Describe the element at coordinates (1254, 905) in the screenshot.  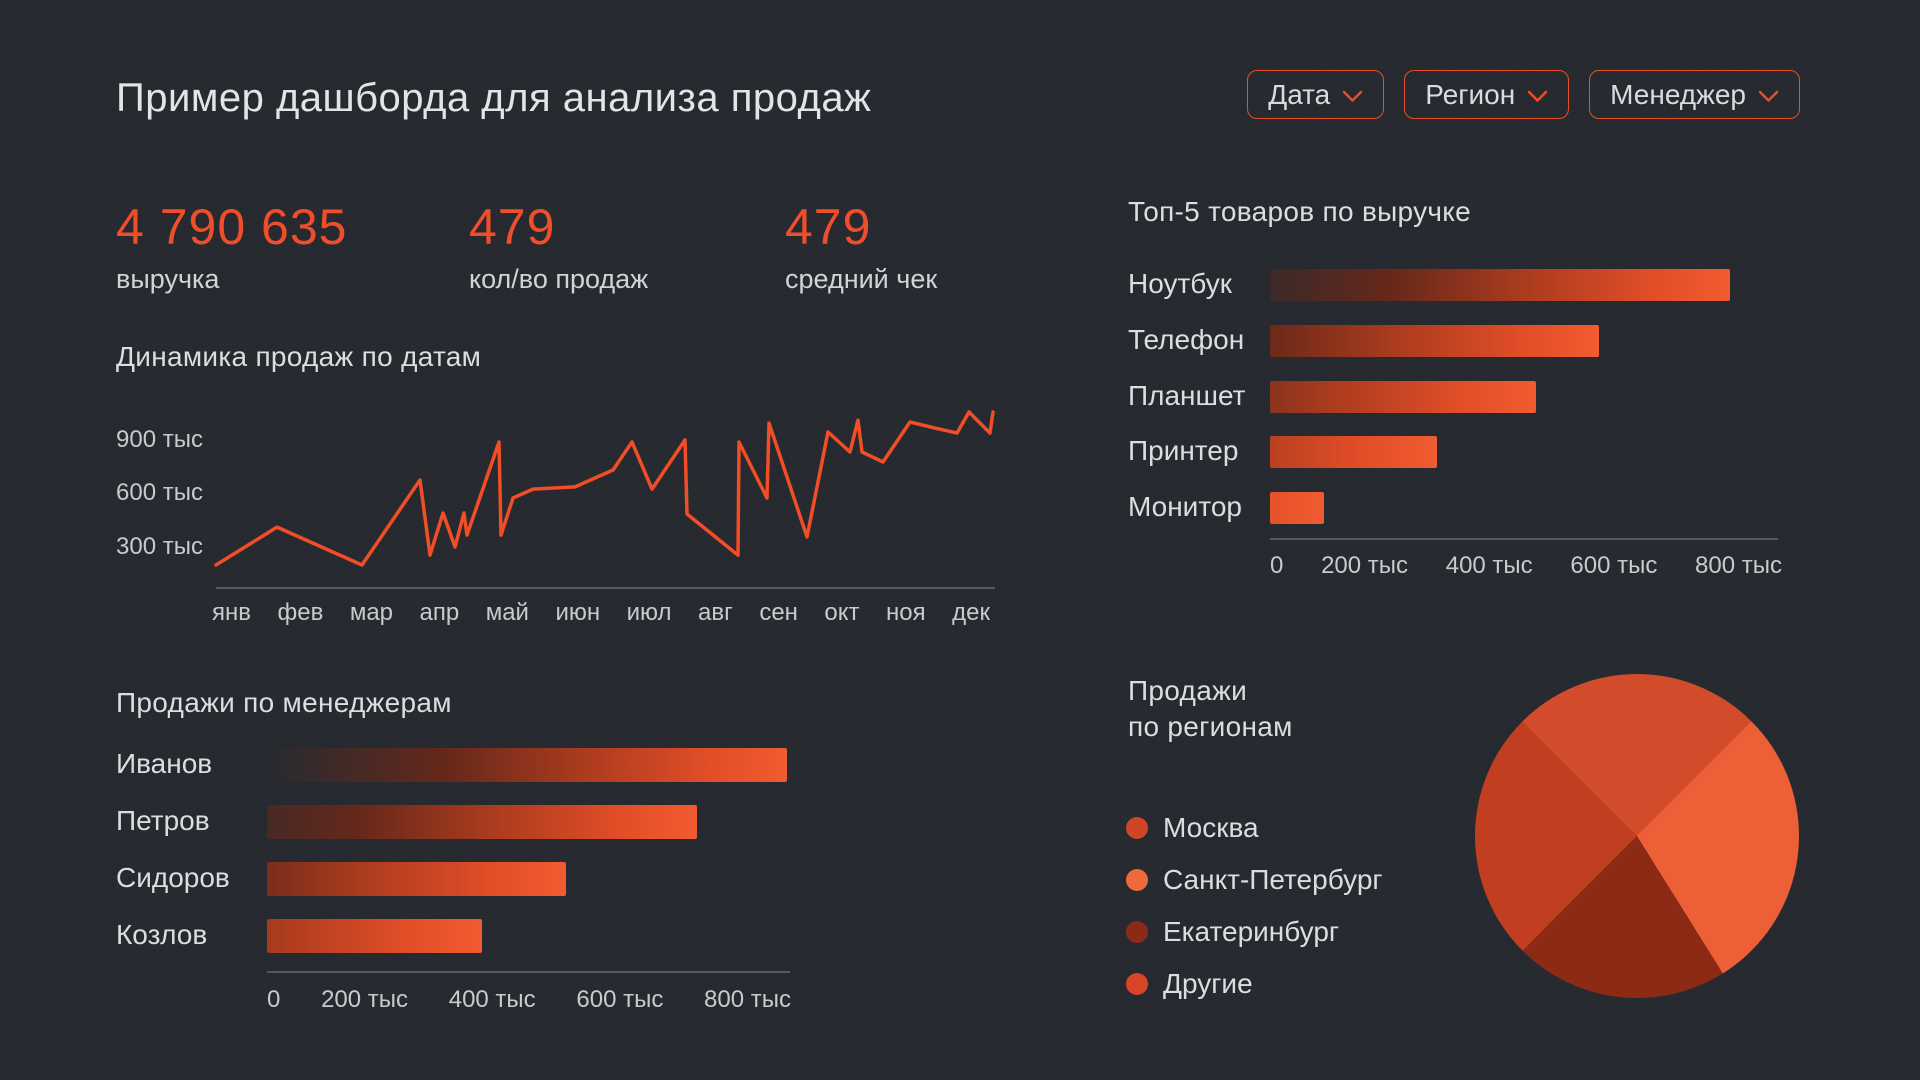
I see `regions-legend: Москва Санкт-Петербург Екатеринбург Другие` at that location.